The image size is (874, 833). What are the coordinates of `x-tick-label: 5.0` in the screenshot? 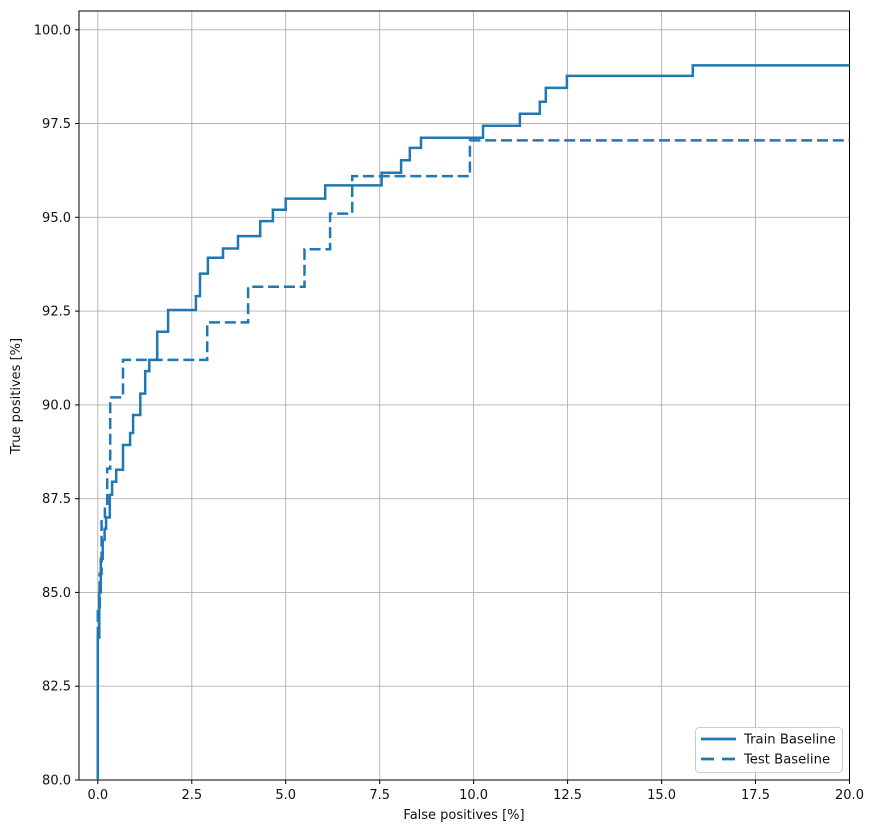 It's located at (285, 795).